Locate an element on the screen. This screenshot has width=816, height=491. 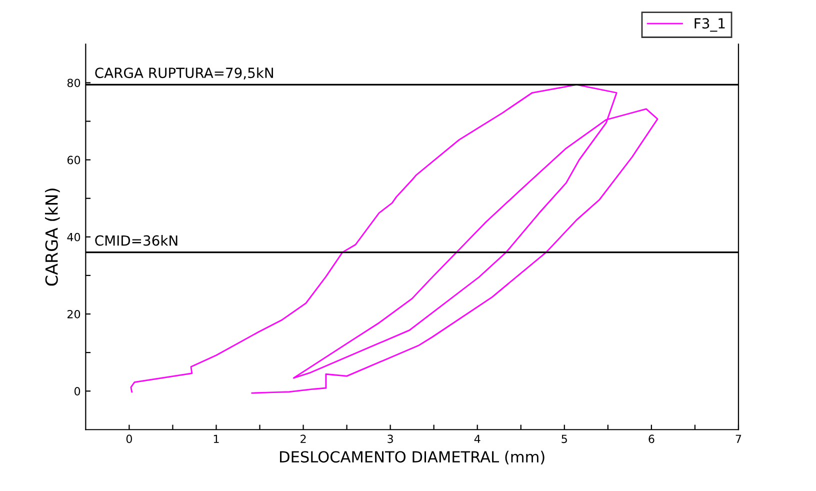
legend-label: F3_1 is located at coordinates (709, 25).